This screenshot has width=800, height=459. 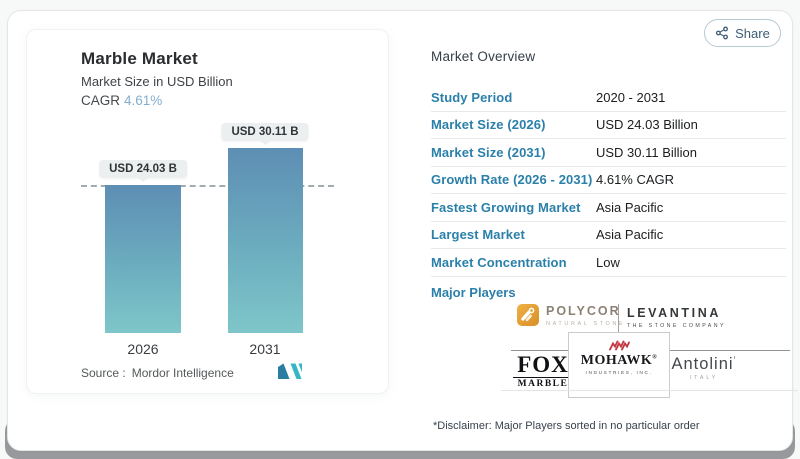 I want to click on reference-line, so click(x=207, y=186).